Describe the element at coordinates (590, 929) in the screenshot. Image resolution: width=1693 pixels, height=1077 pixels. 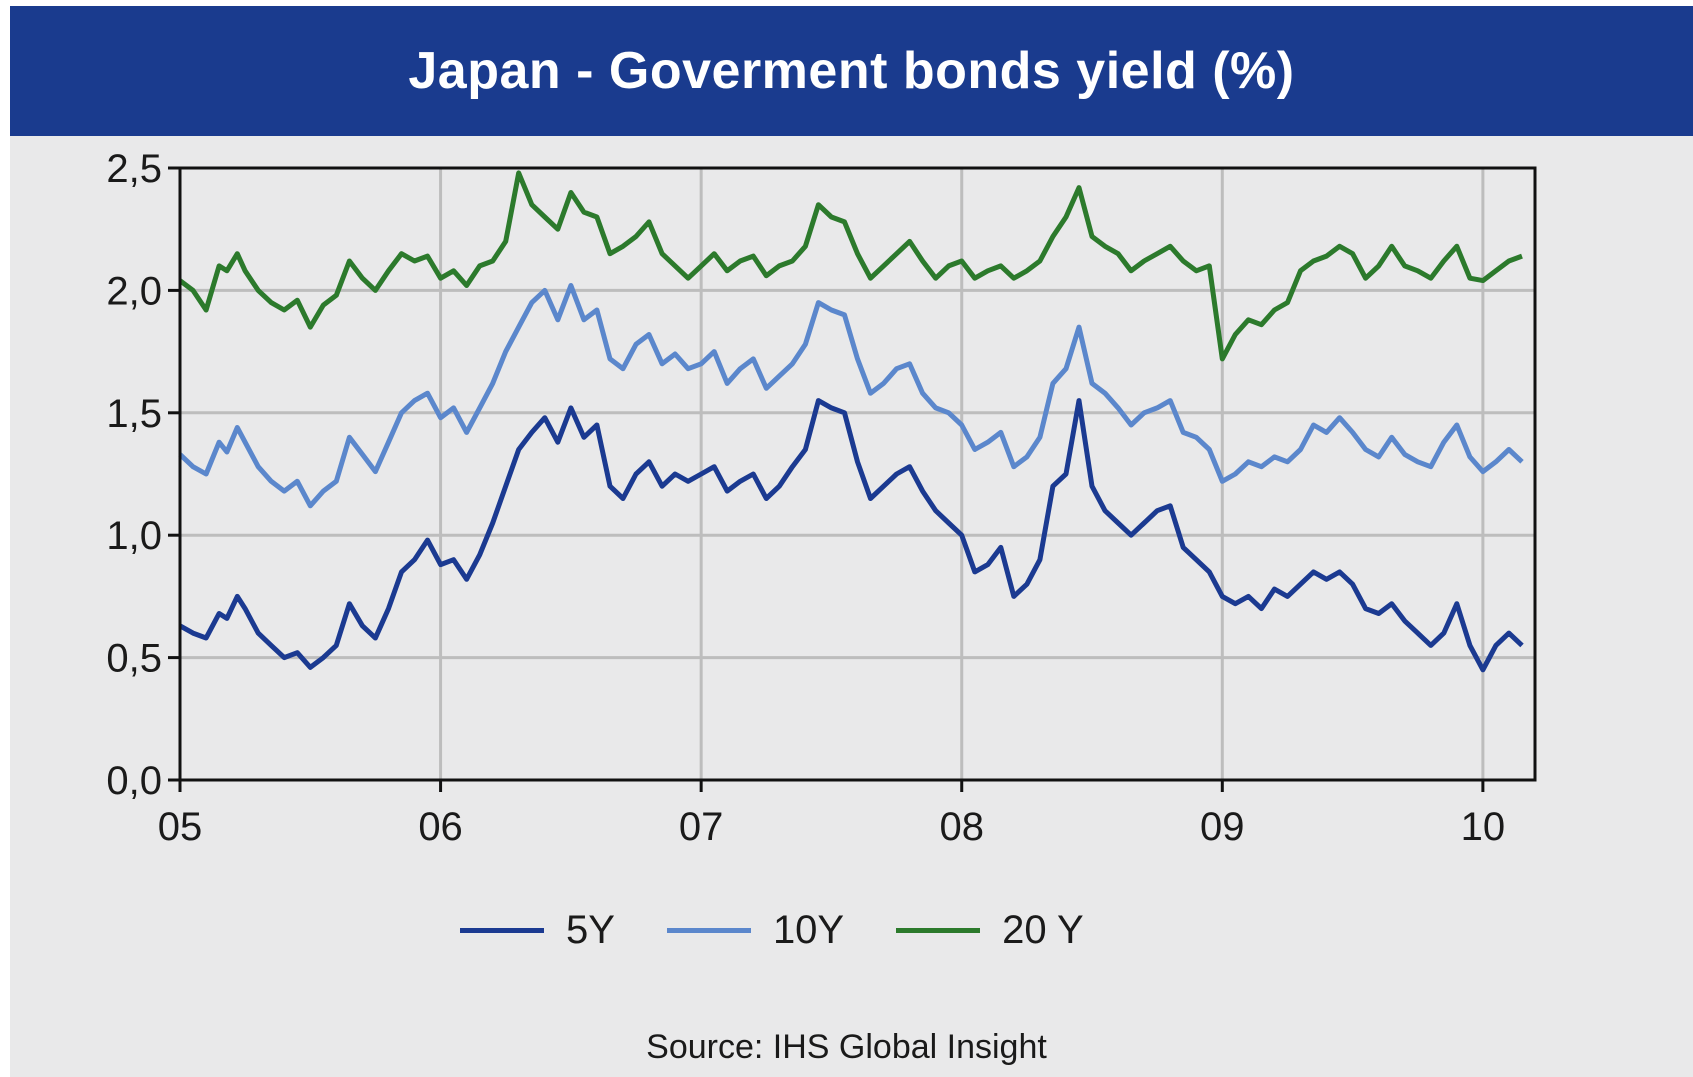
I see `legend-label-5y: 5Y` at that location.